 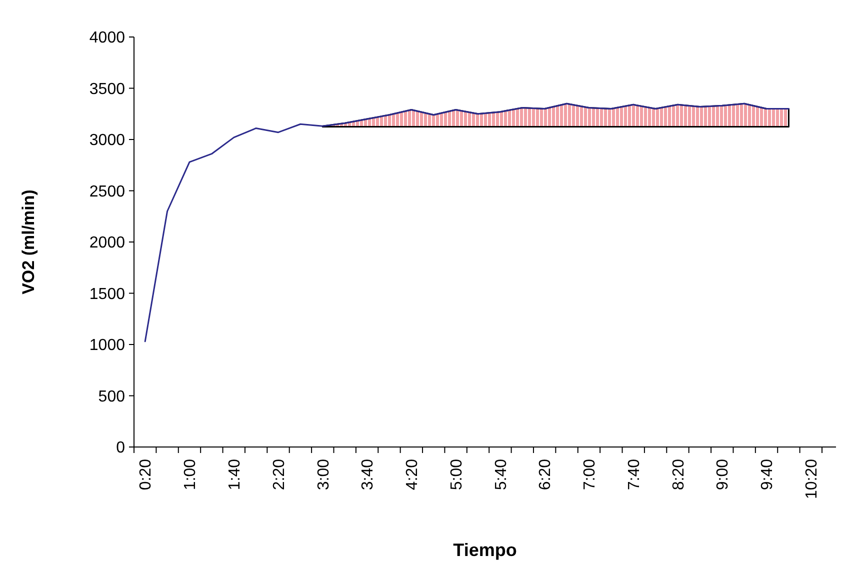 I want to click on x-axis-title: Tiempo, so click(x=485, y=550).